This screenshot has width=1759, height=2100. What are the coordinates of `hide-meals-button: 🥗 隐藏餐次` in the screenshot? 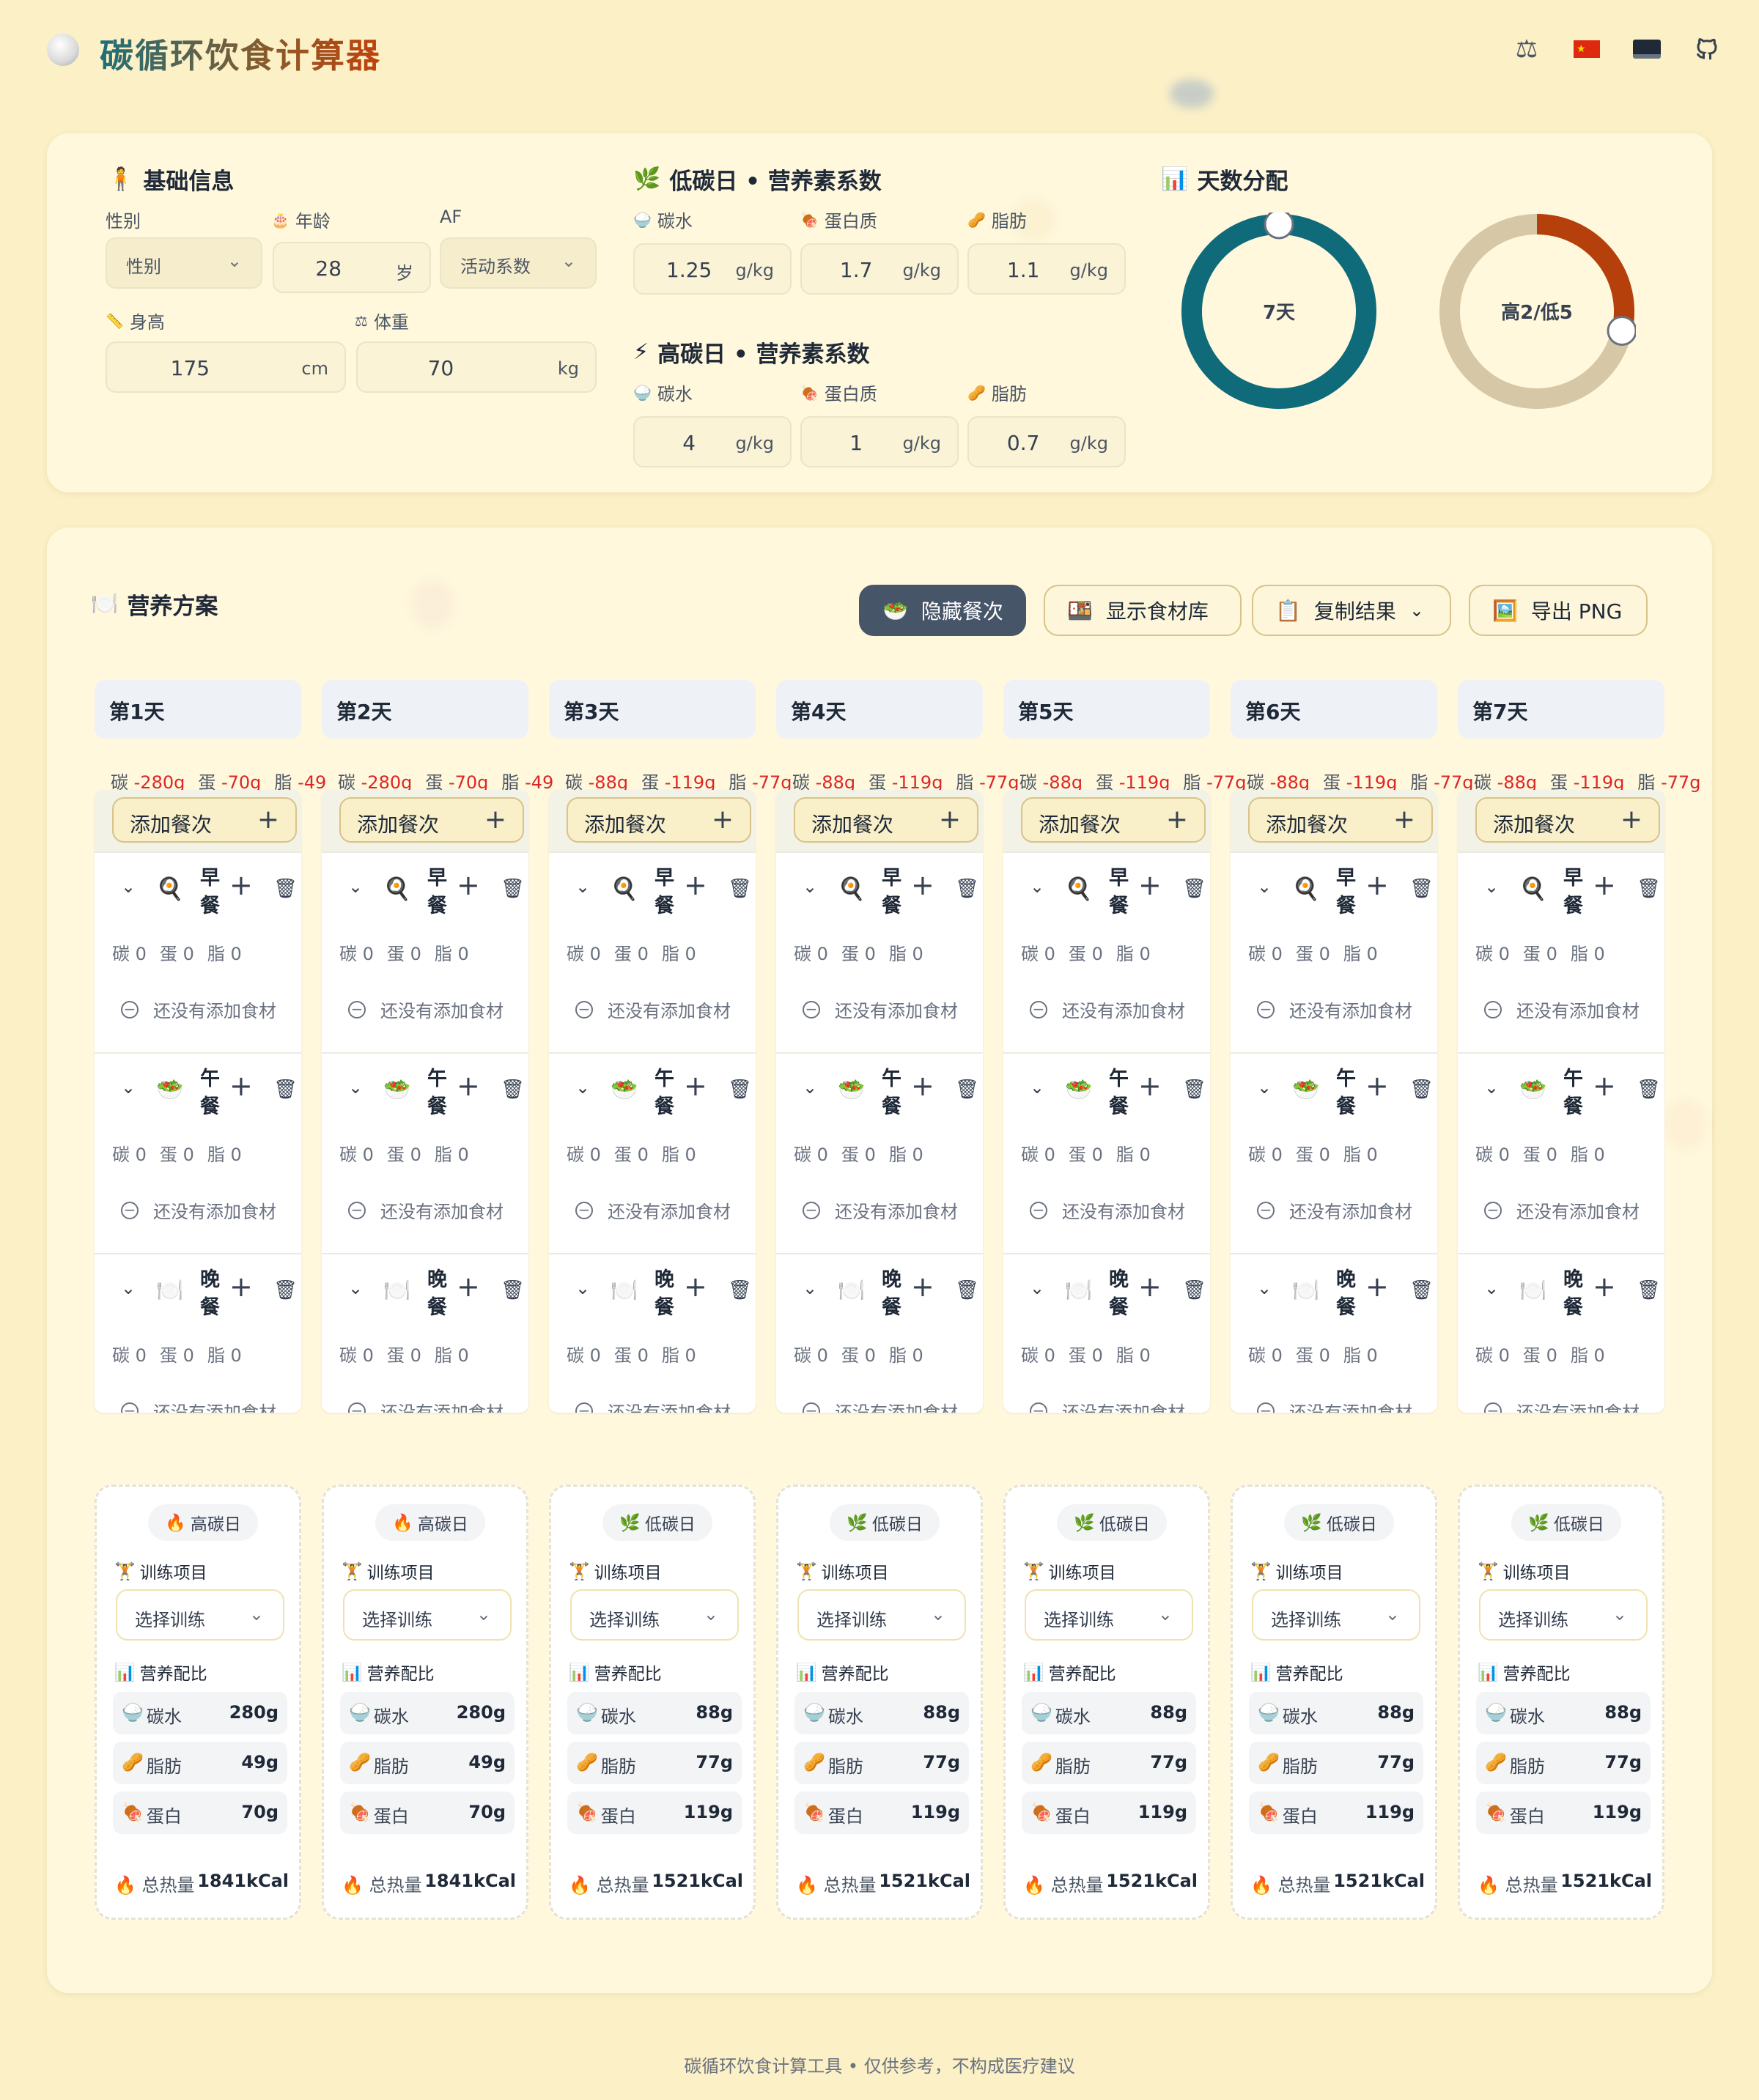 It's located at (942, 610).